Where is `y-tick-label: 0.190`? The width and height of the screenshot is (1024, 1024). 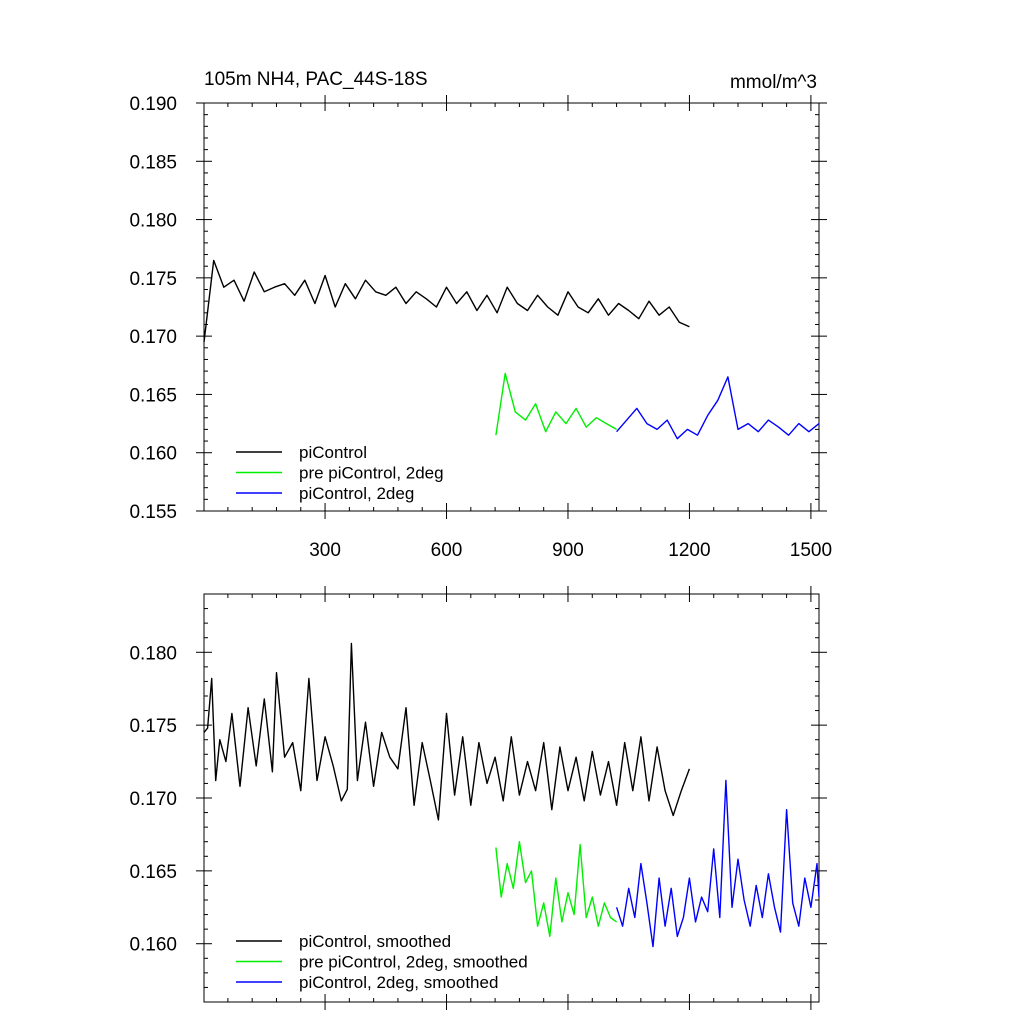
y-tick-label: 0.190 is located at coordinates (153, 104).